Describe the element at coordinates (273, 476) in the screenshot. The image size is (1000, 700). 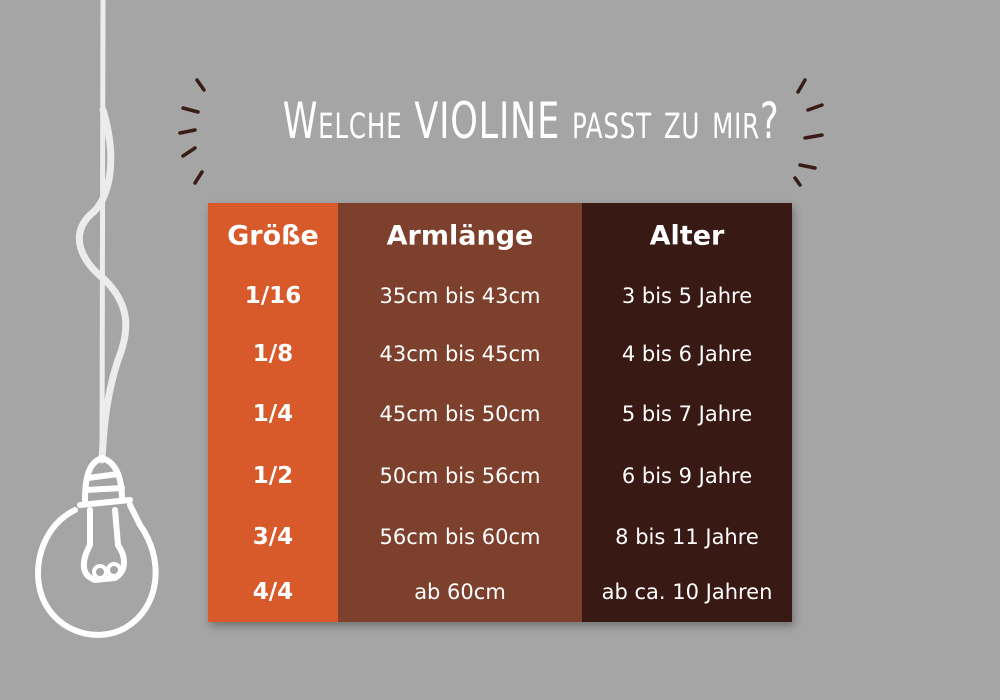
I see `size-cell: 1/2` at that location.